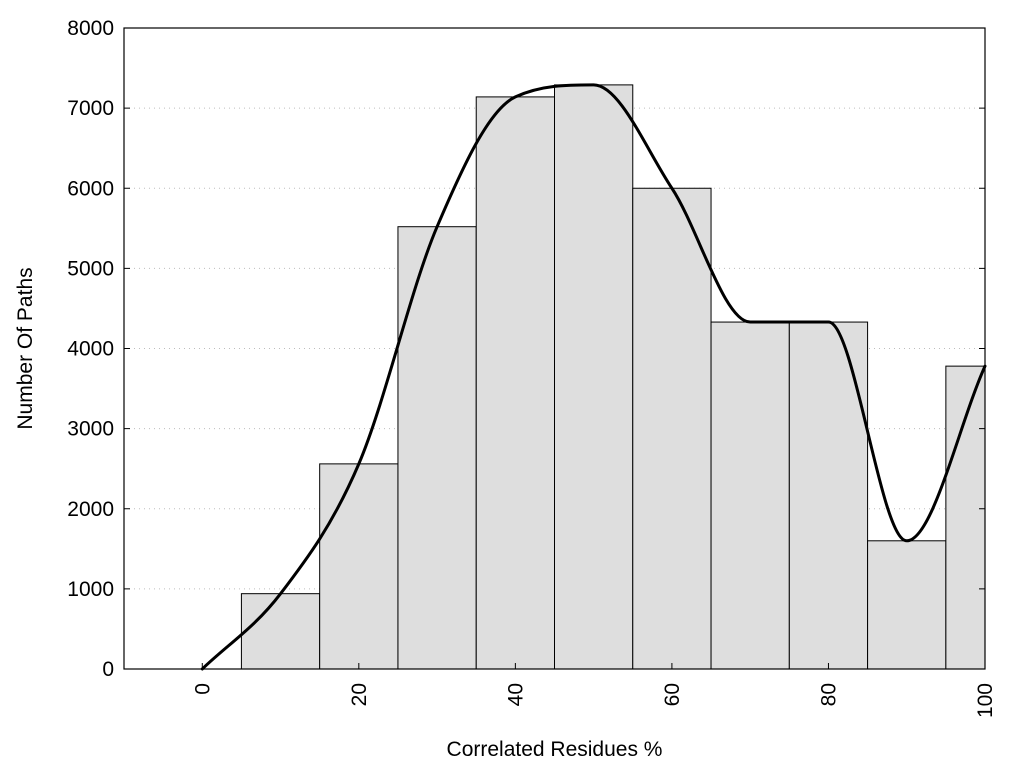 The height and width of the screenshot is (768, 1024). Describe the element at coordinates (828, 694) in the screenshot. I see `x-tick-label-80: 80` at that location.